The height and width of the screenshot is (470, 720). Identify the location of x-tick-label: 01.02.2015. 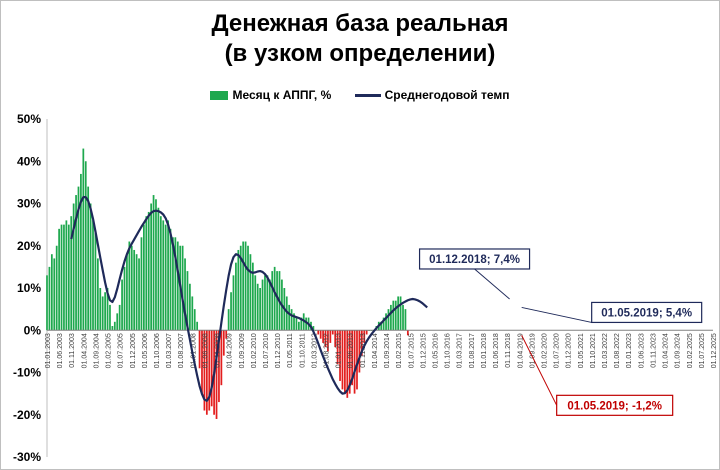
(399, 350).